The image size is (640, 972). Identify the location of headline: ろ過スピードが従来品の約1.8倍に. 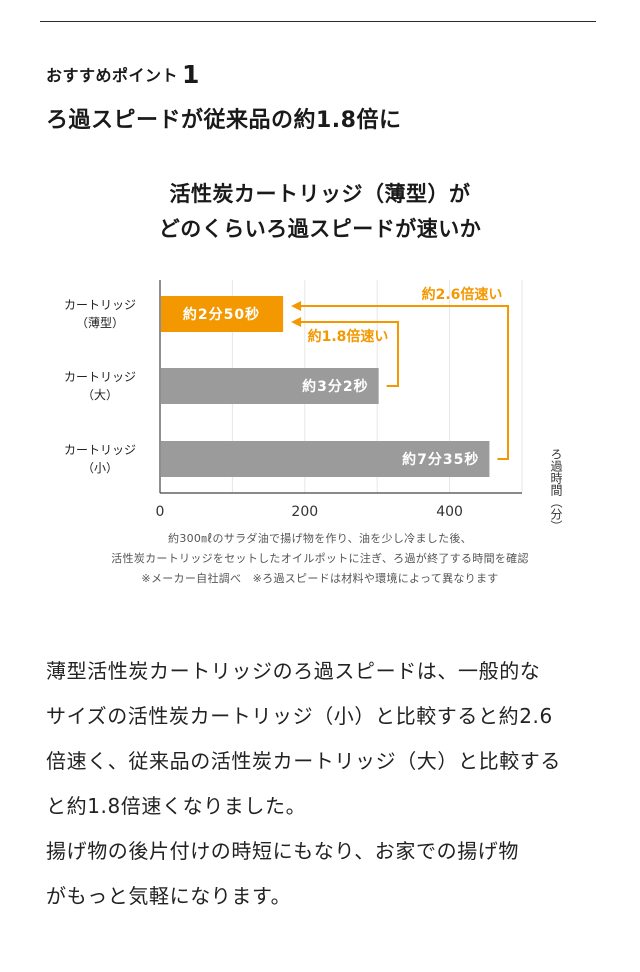
(224, 120).